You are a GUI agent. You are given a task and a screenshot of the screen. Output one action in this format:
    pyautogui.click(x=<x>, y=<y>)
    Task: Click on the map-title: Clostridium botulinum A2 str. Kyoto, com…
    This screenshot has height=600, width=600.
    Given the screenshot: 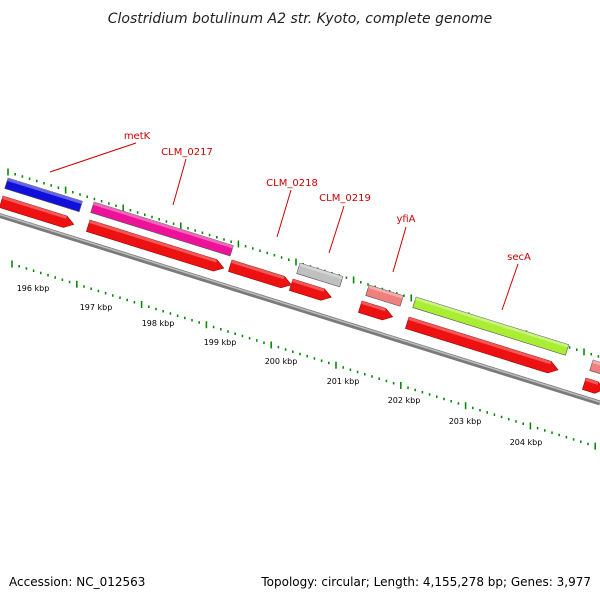 What is the action you would take?
    pyautogui.click(x=300, y=19)
    